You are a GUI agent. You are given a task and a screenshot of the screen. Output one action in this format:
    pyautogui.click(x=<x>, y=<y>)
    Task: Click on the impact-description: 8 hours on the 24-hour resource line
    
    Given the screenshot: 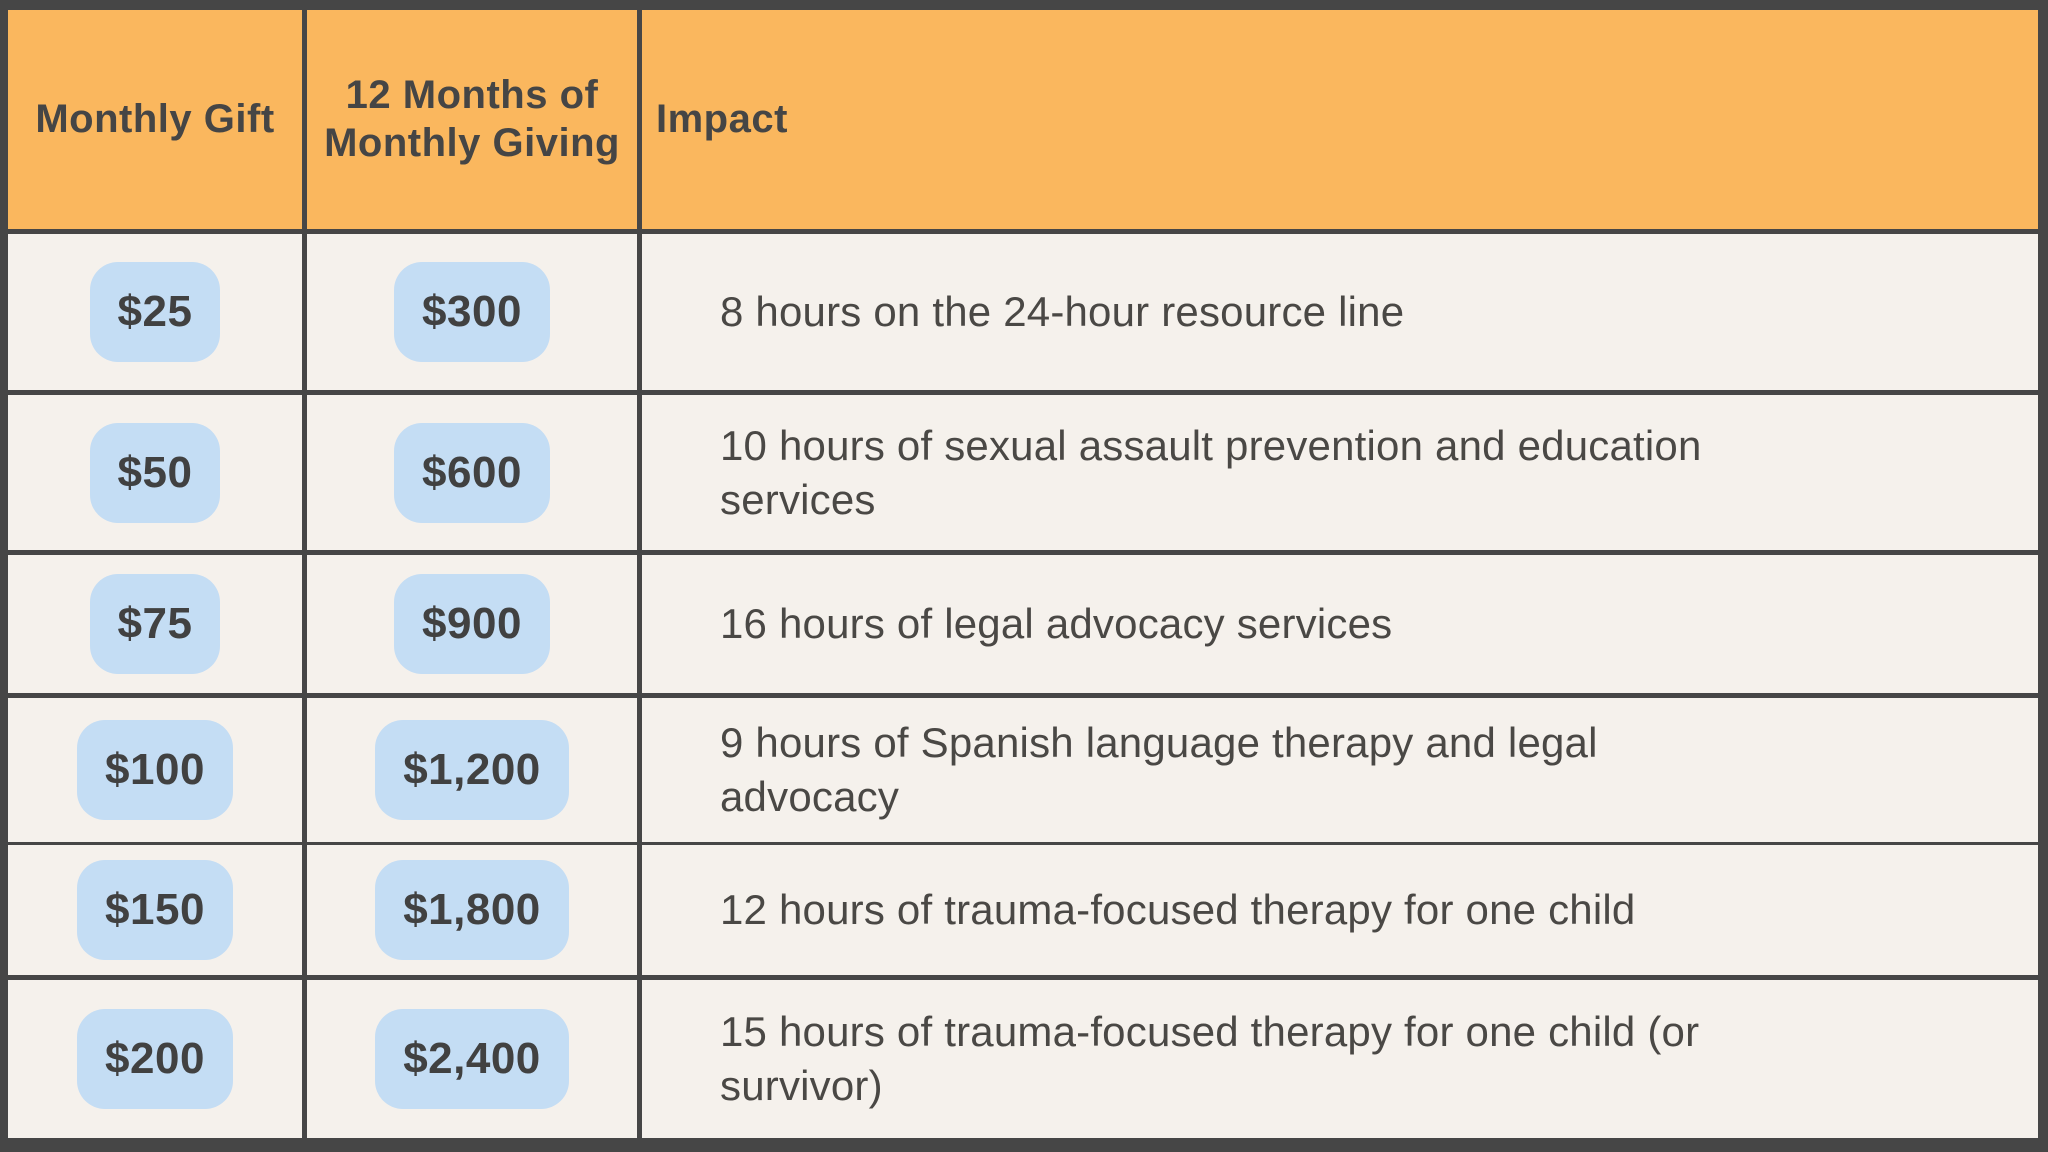 What is the action you would take?
    pyautogui.click(x=1062, y=312)
    